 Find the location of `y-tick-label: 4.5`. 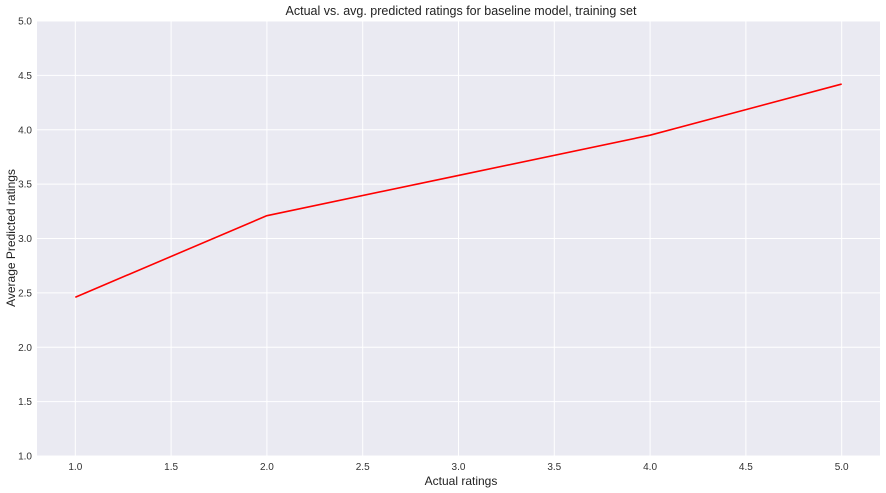

y-tick-label: 4.5 is located at coordinates (25, 76).